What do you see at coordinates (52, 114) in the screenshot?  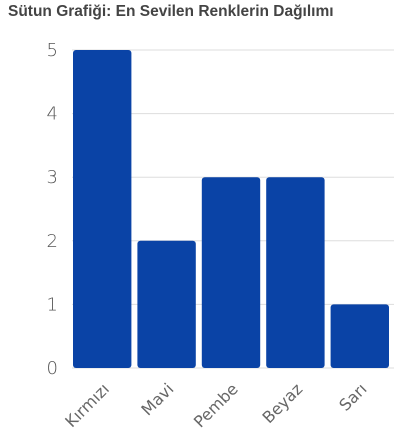 I see `y-tick-label: 4` at bounding box center [52, 114].